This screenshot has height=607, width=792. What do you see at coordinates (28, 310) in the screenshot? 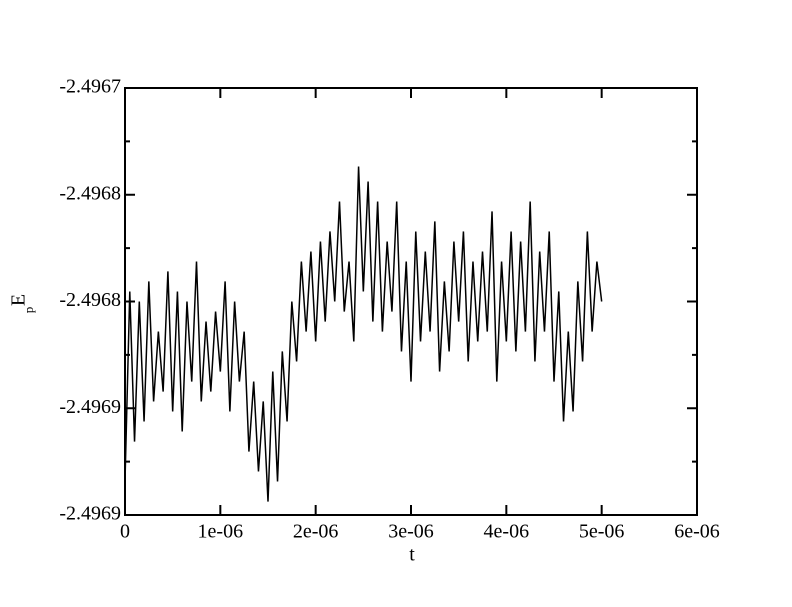
I see `y-axis-label-subscript: p` at bounding box center [28, 310].